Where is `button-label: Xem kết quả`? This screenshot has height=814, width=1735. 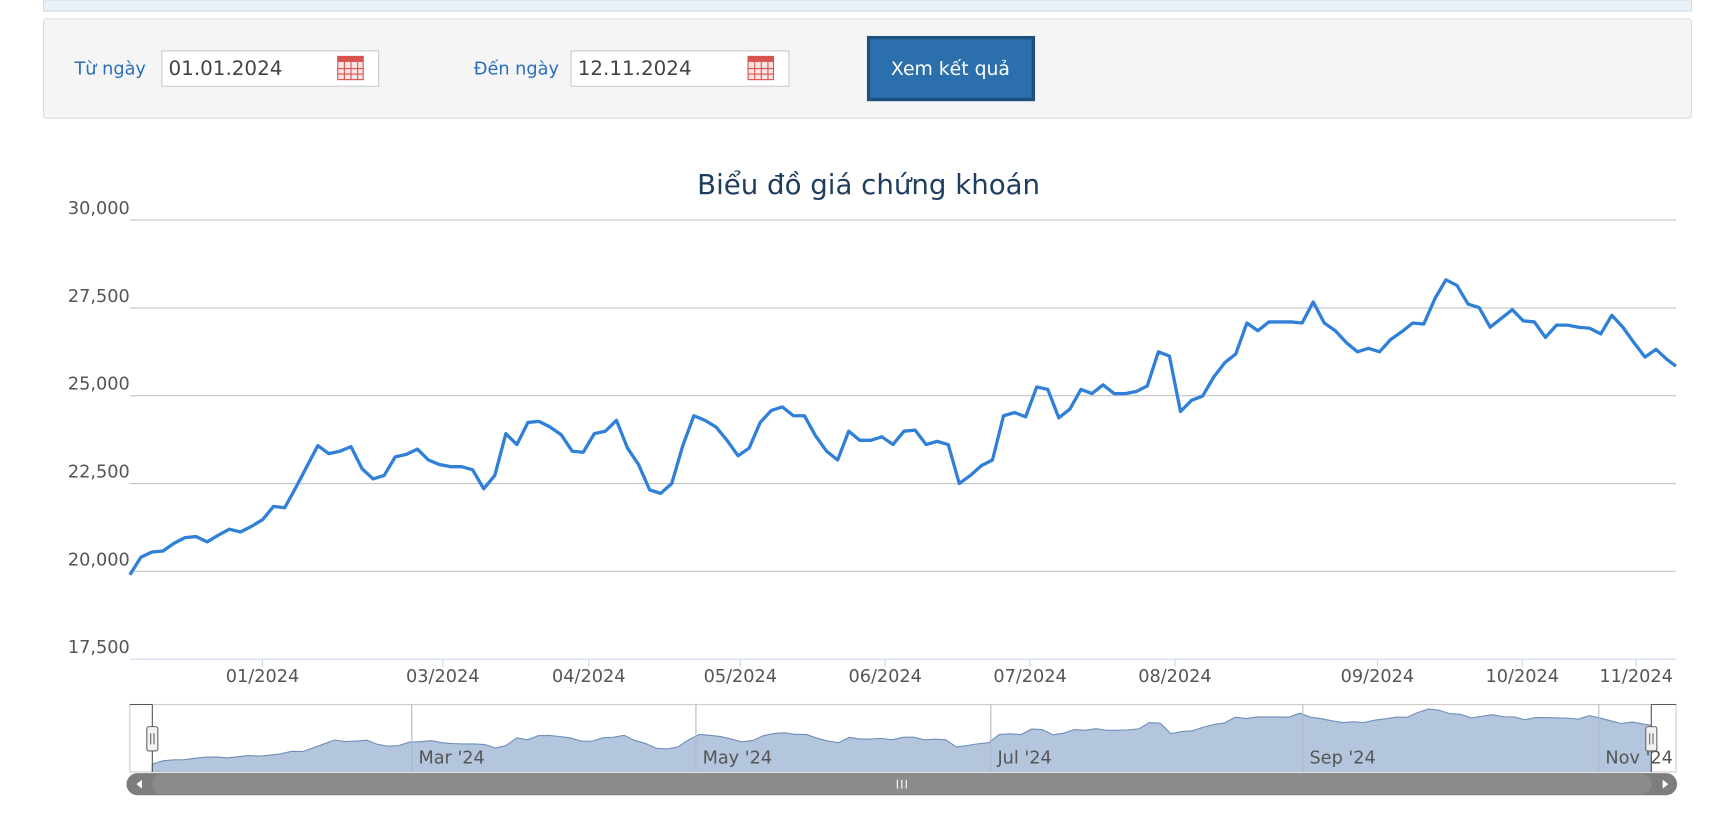
button-label: Xem kết quả is located at coordinates (950, 69).